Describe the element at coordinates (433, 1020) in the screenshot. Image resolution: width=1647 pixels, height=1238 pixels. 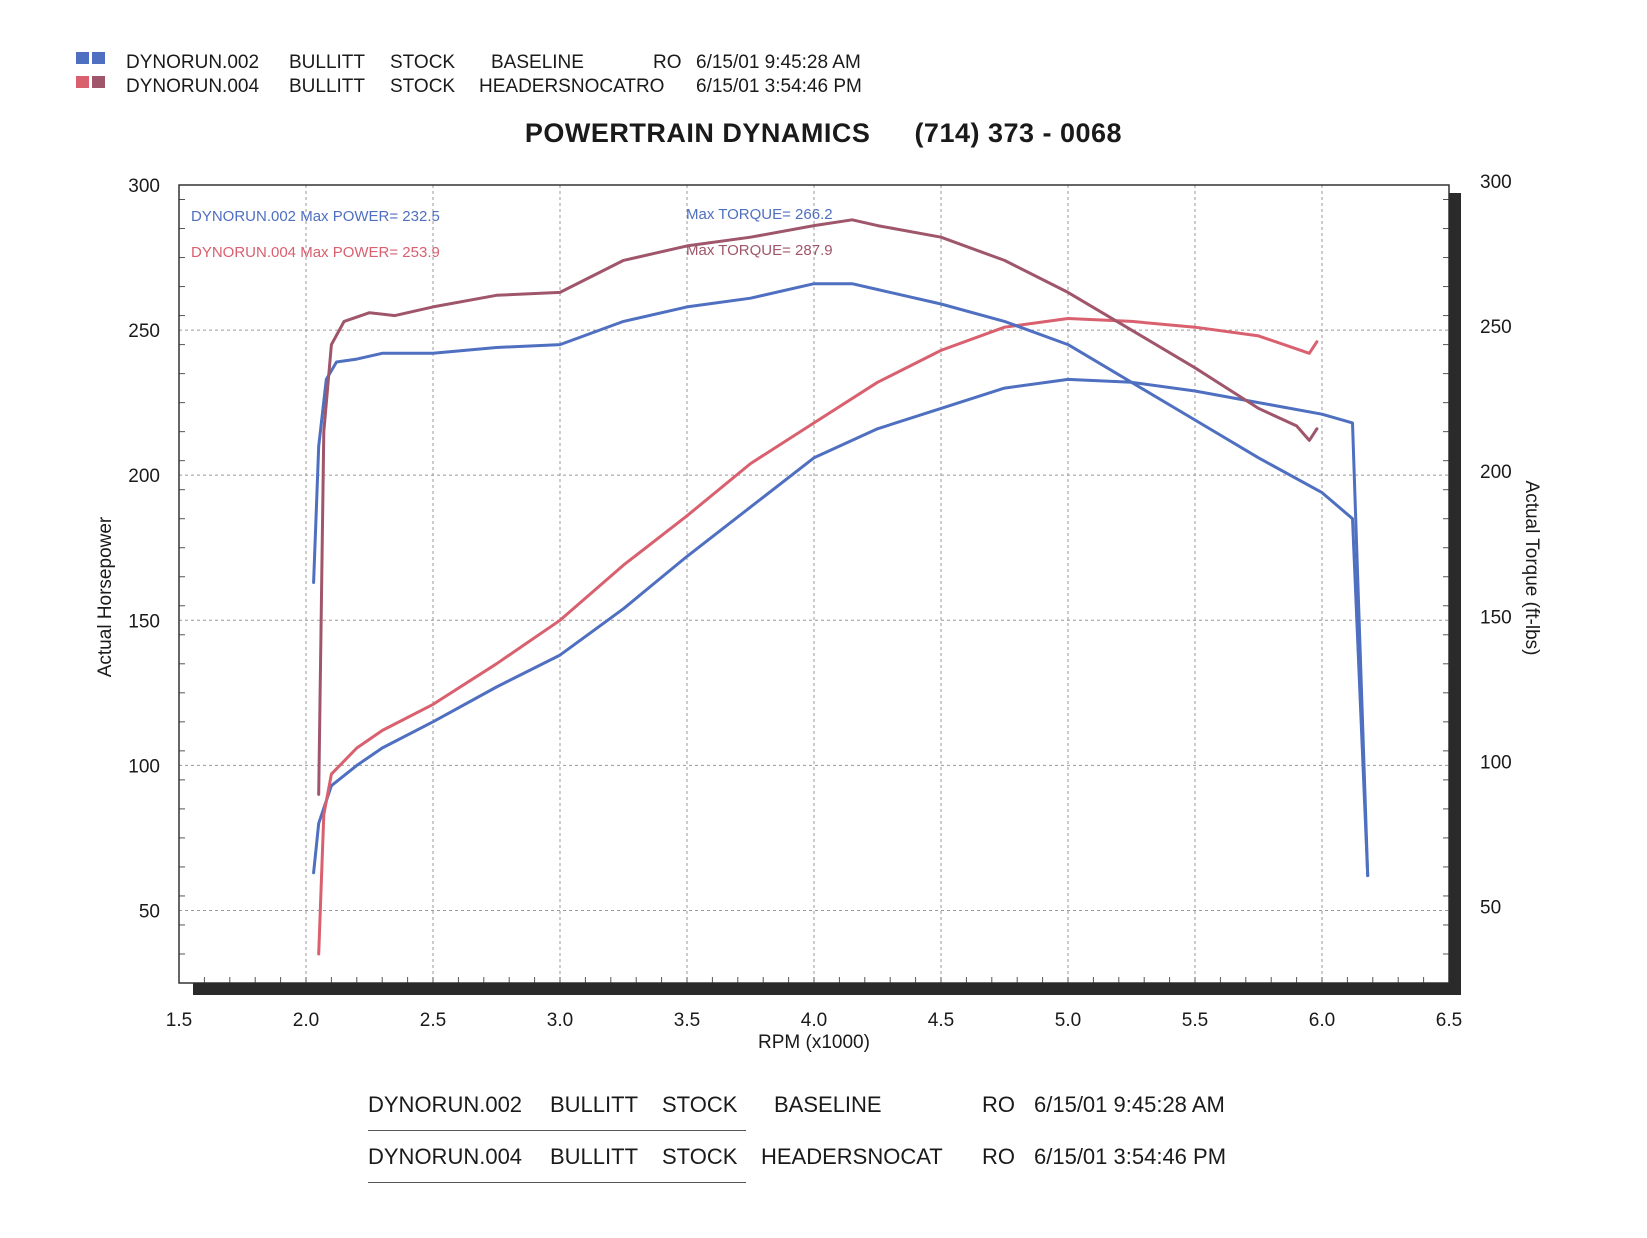
I see `x-tick-label: 2.5` at that location.